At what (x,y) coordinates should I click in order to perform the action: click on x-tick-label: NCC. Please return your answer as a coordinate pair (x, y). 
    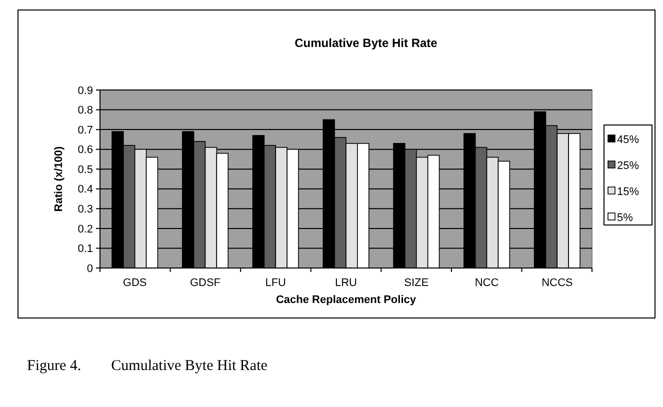
    Looking at the image, I should click on (486, 283).